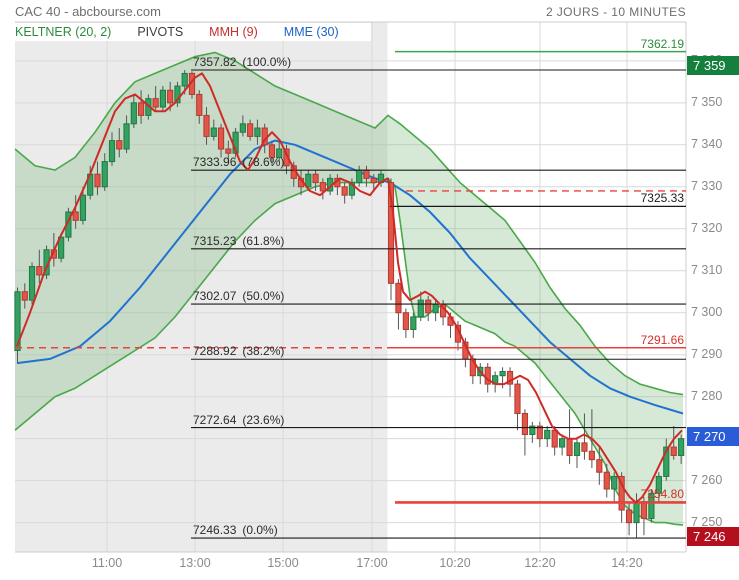 The image size is (739, 580). What do you see at coordinates (239, 419) in the screenshot?
I see `fib-level-label: 7272.64 (23.6%)` at bounding box center [239, 419].